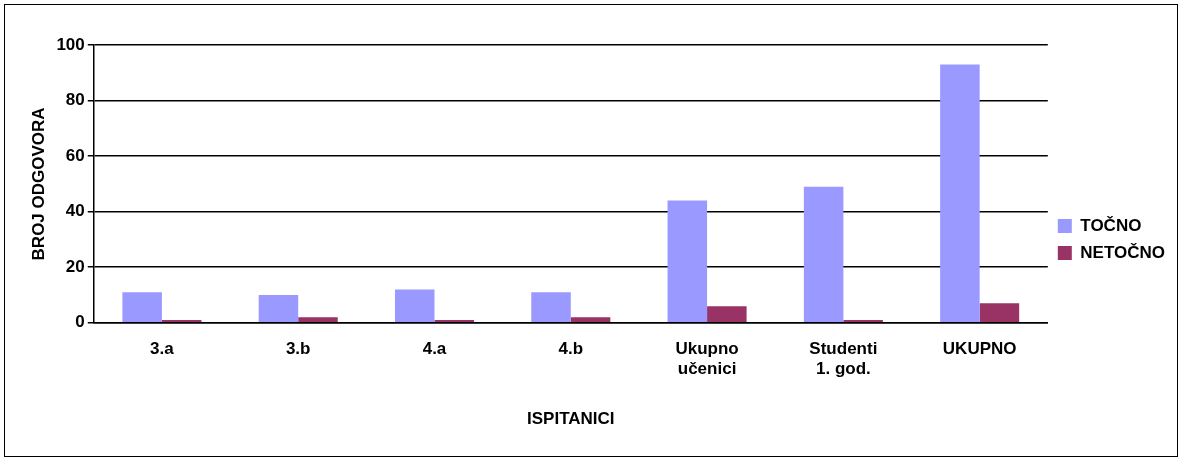 The height and width of the screenshot is (461, 1182). What do you see at coordinates (80, 322) in the screenshot?
I see `y-tick-label: 0` at bounding box center [80, 322].